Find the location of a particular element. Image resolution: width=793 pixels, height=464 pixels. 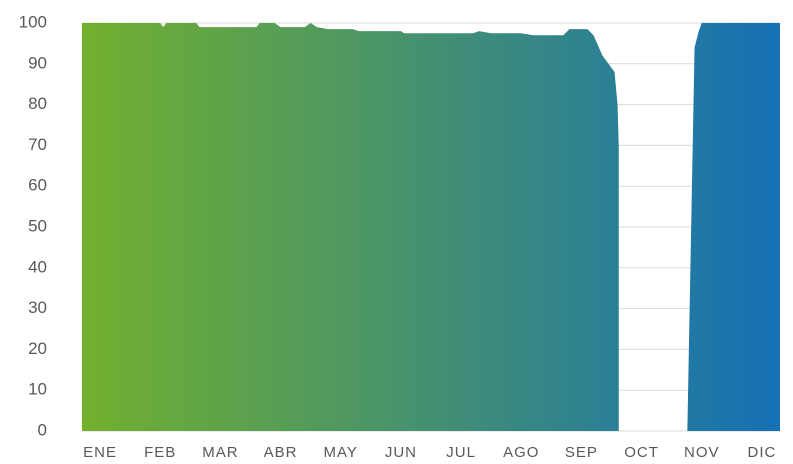

y-tick-label: 0 is located at coordinates (42, 429).